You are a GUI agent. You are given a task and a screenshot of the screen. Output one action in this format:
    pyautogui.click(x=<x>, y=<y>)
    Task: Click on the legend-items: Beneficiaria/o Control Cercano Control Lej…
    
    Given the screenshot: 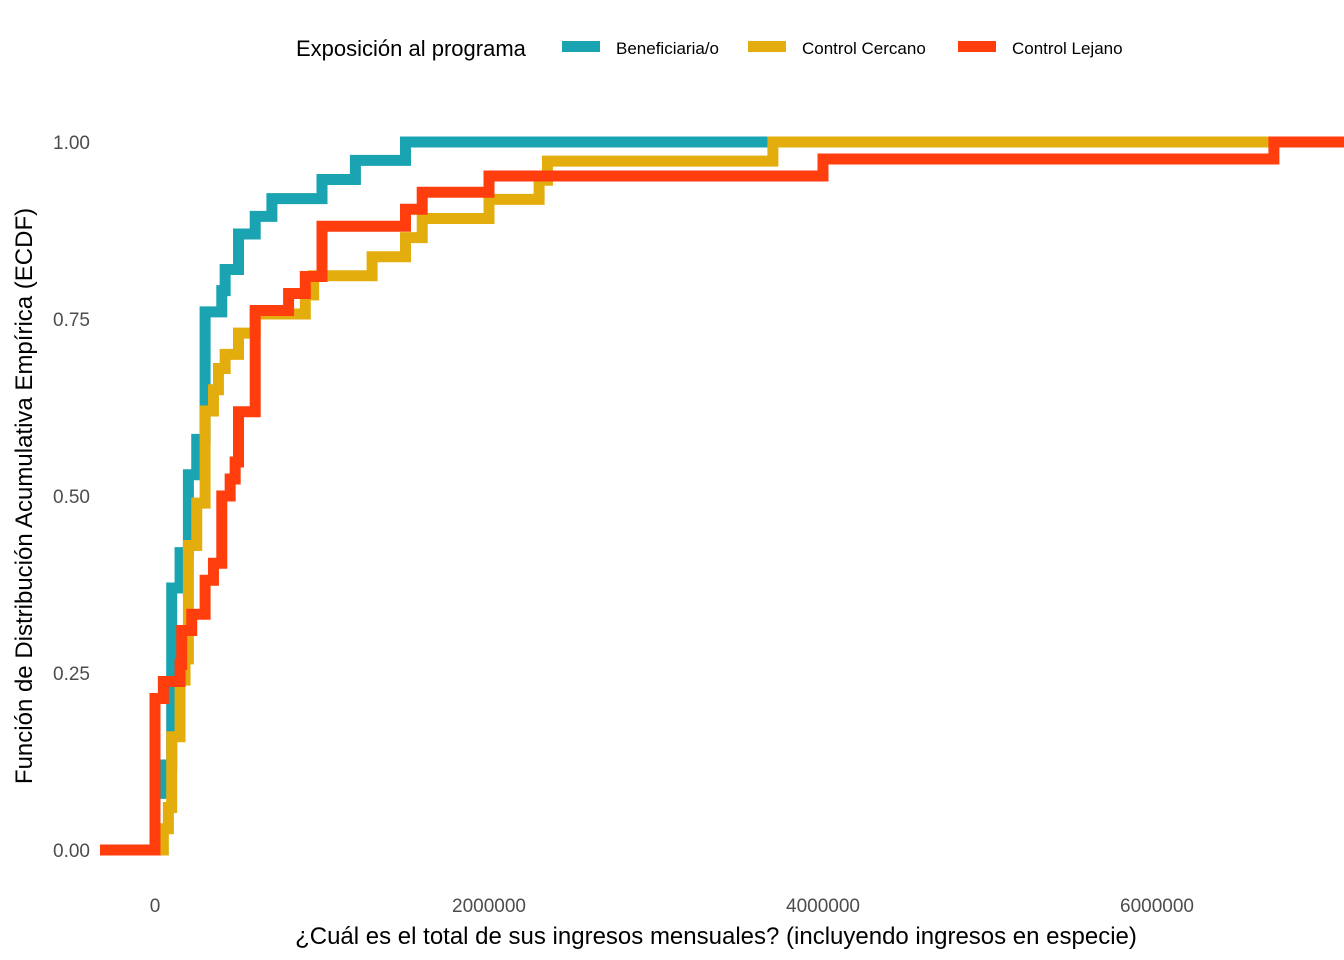 What is the action you would take?
    pyautogui.click(x=842, y=48)
    